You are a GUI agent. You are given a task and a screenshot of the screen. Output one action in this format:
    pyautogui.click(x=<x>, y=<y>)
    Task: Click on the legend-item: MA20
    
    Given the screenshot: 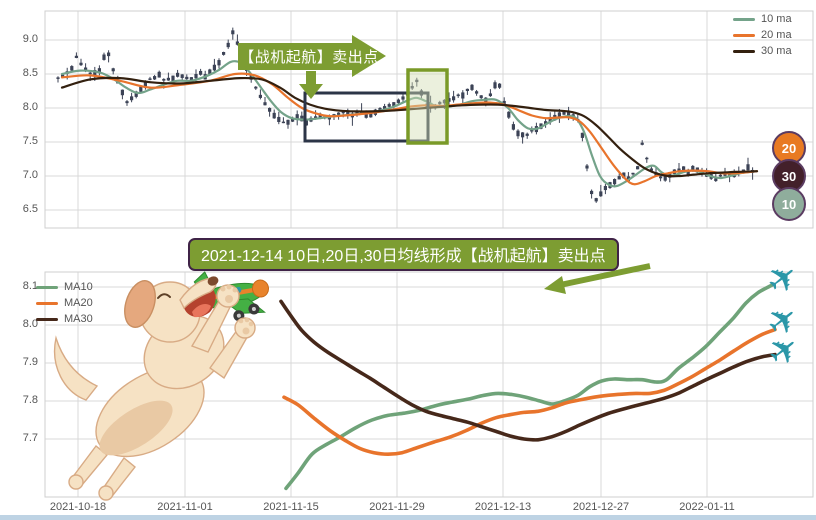 What is the action you would take?
    pyautogui.click(x=64, y=303)
    